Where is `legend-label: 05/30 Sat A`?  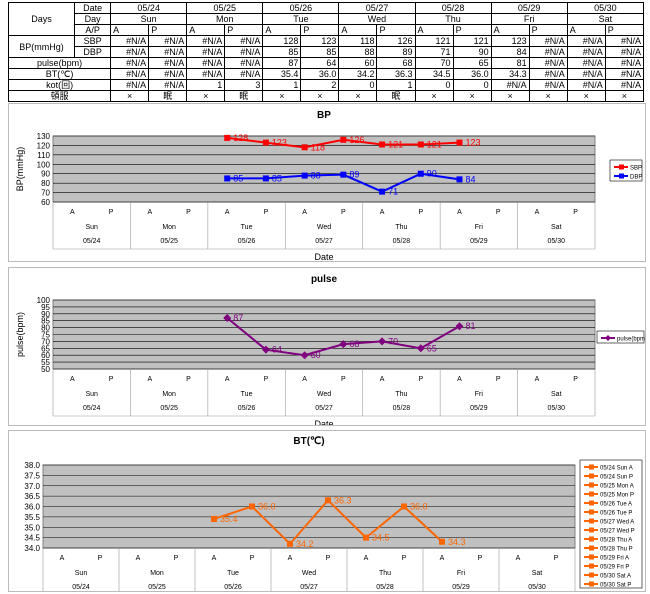 legend-label: 05/30 Sat A is located at coordinates (615, 577).